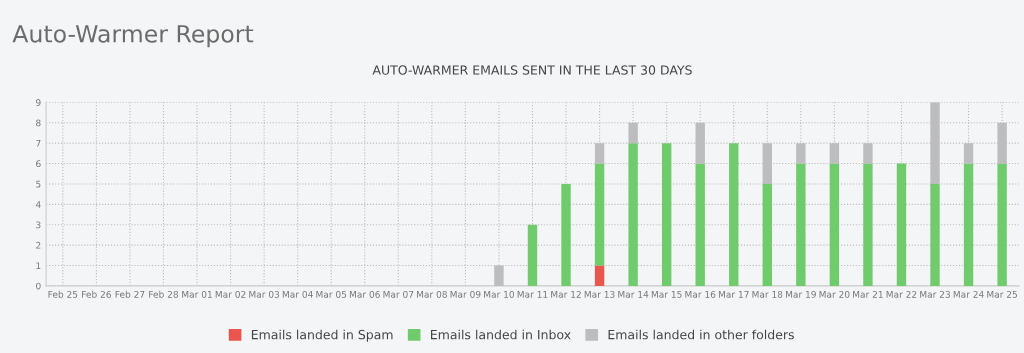  Describe the element at coordinates (331, 294) in the screenshot. I see `x-tick-label: Mar 05` at that location.